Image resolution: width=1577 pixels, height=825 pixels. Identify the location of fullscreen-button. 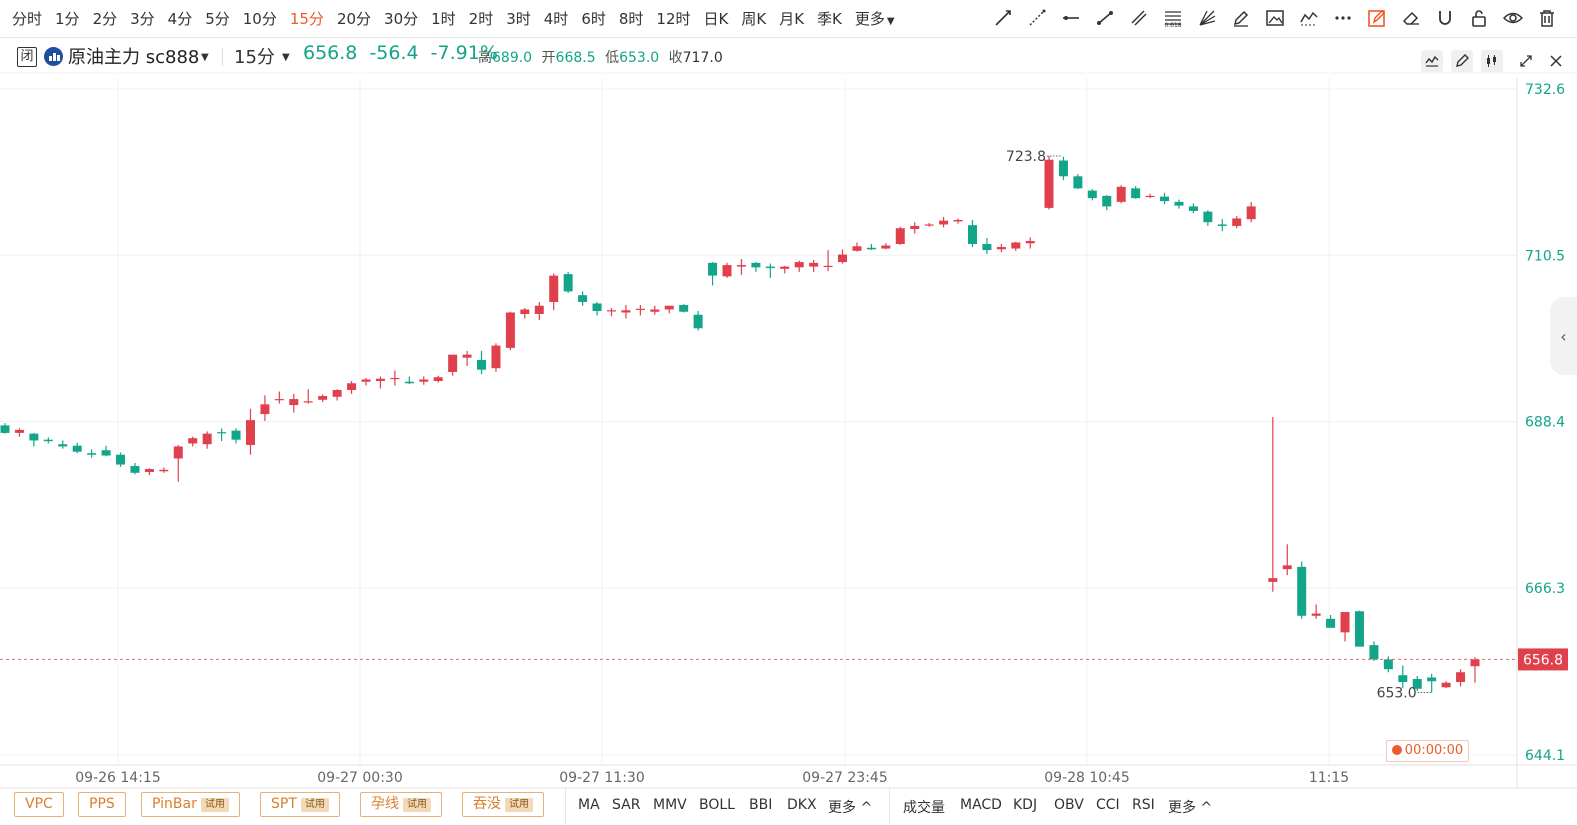
(1526, 61).